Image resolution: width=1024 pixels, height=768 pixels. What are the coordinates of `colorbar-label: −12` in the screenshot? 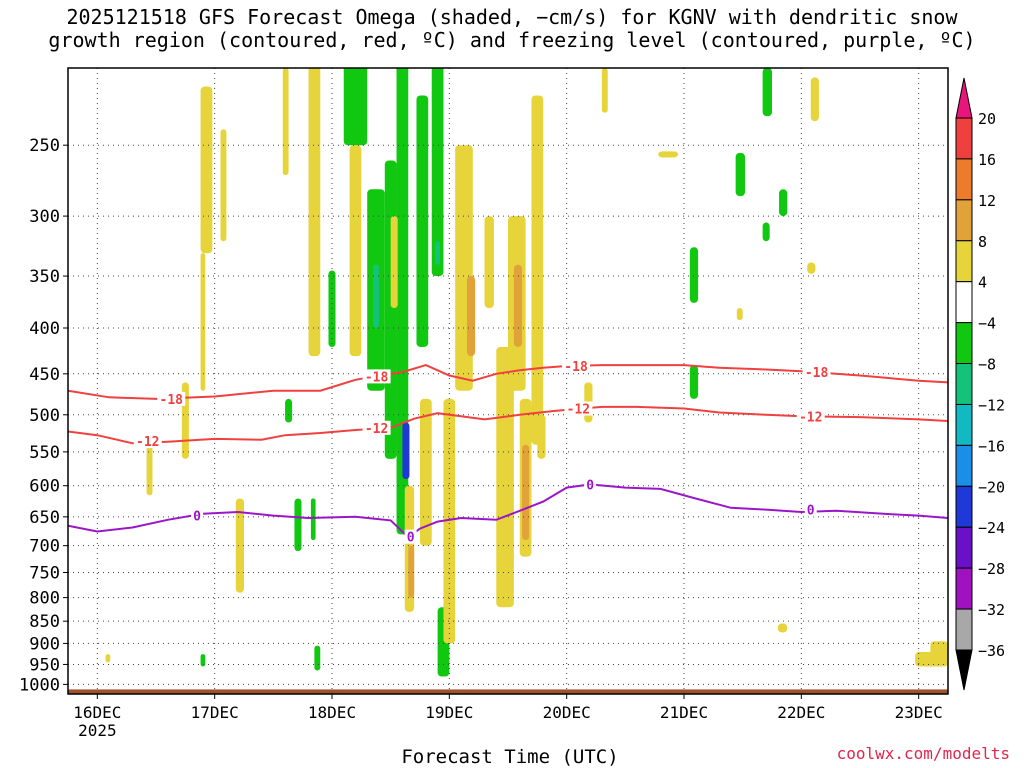 It's located at (991, 405).